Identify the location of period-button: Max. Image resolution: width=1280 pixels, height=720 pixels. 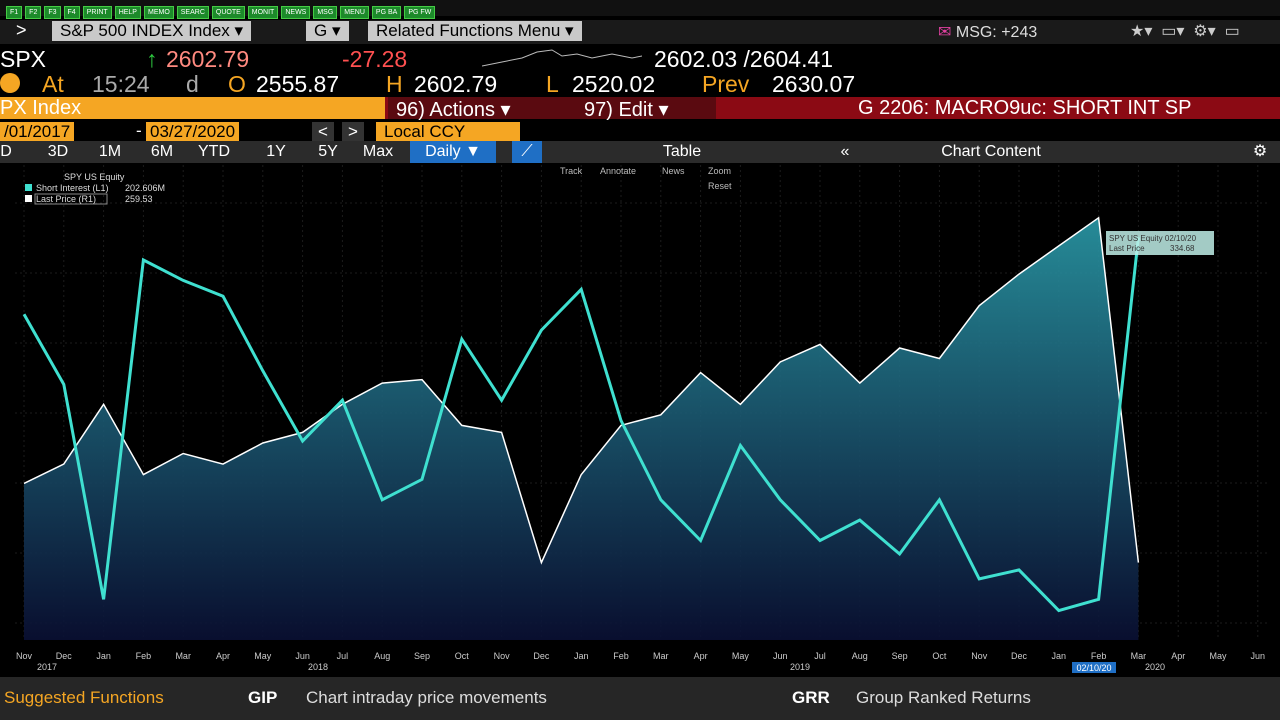
(378, 151).